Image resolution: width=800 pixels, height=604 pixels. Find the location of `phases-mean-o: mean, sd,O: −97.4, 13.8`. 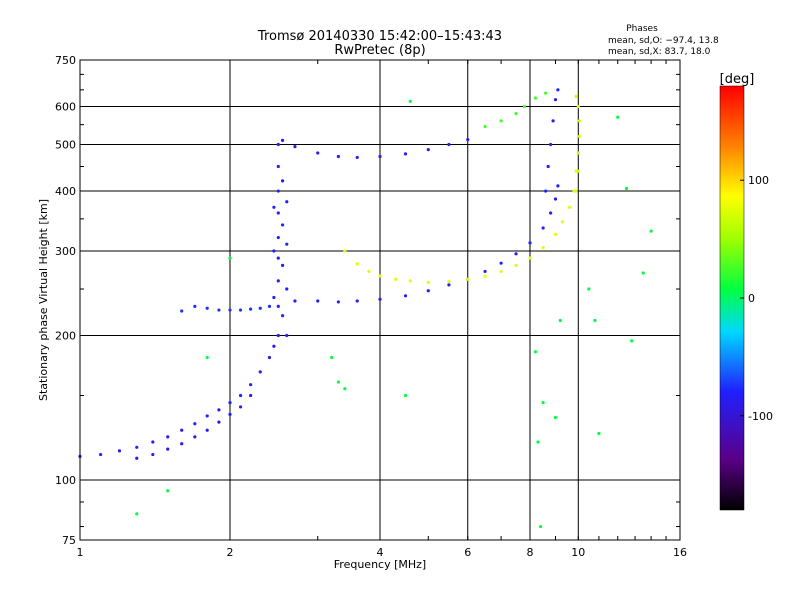

phases-mean-o: mean, sd,O: −97.4, 13.8 is located at coordinates (663, 41).